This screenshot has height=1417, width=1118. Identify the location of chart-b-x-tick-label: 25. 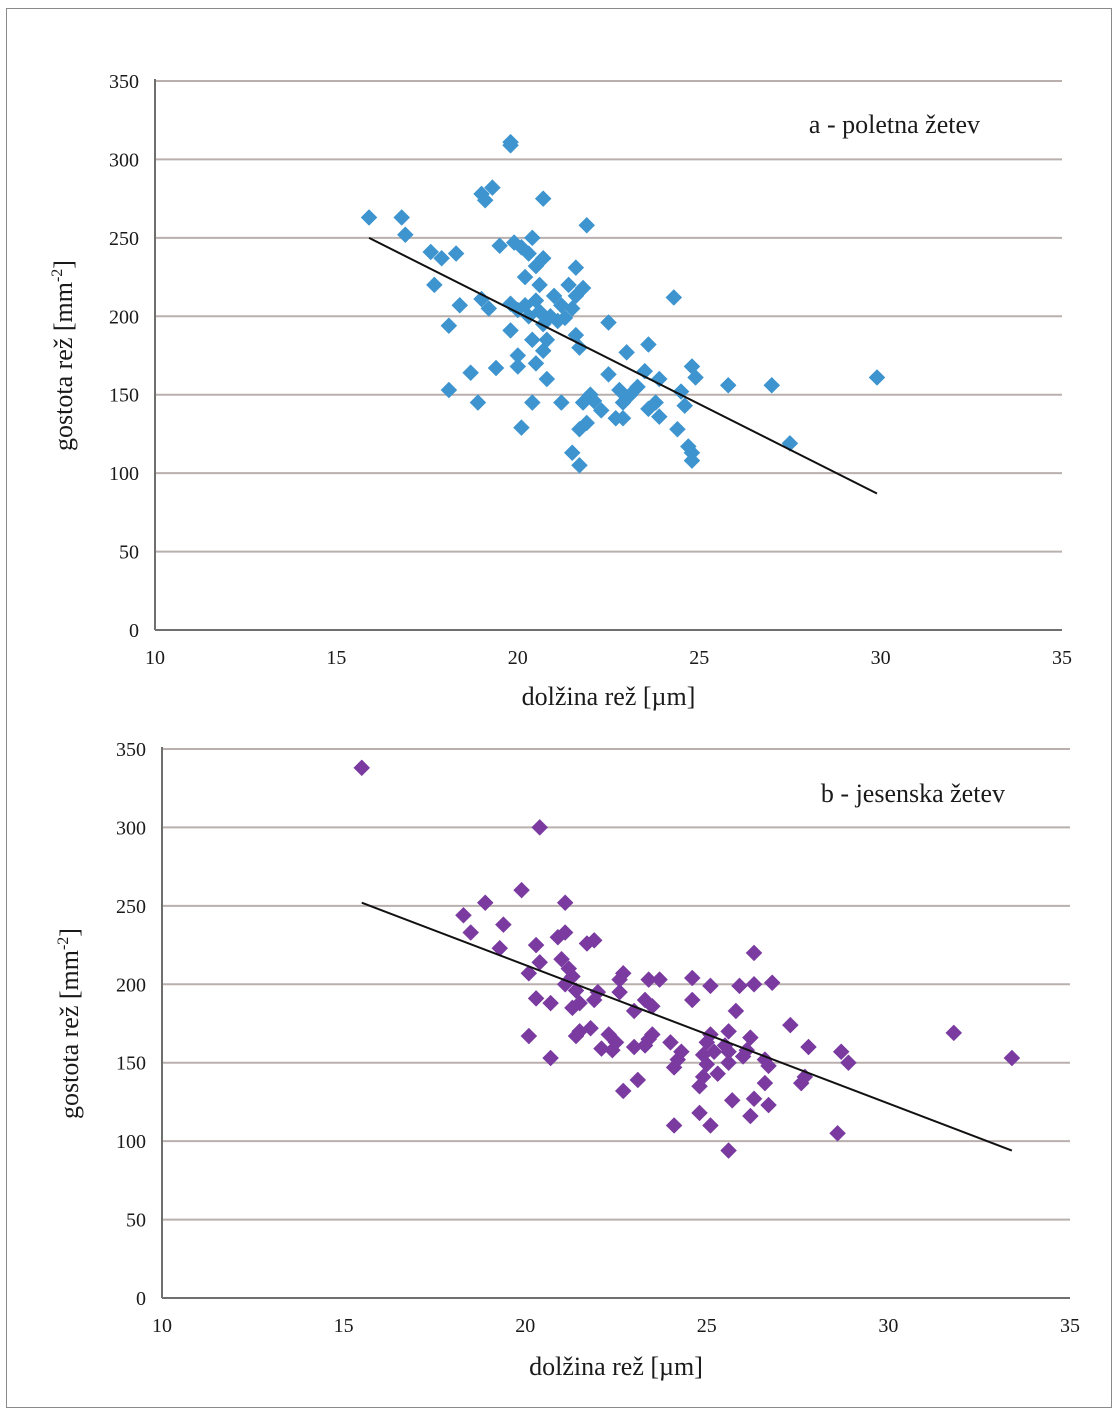
(707, 1326).